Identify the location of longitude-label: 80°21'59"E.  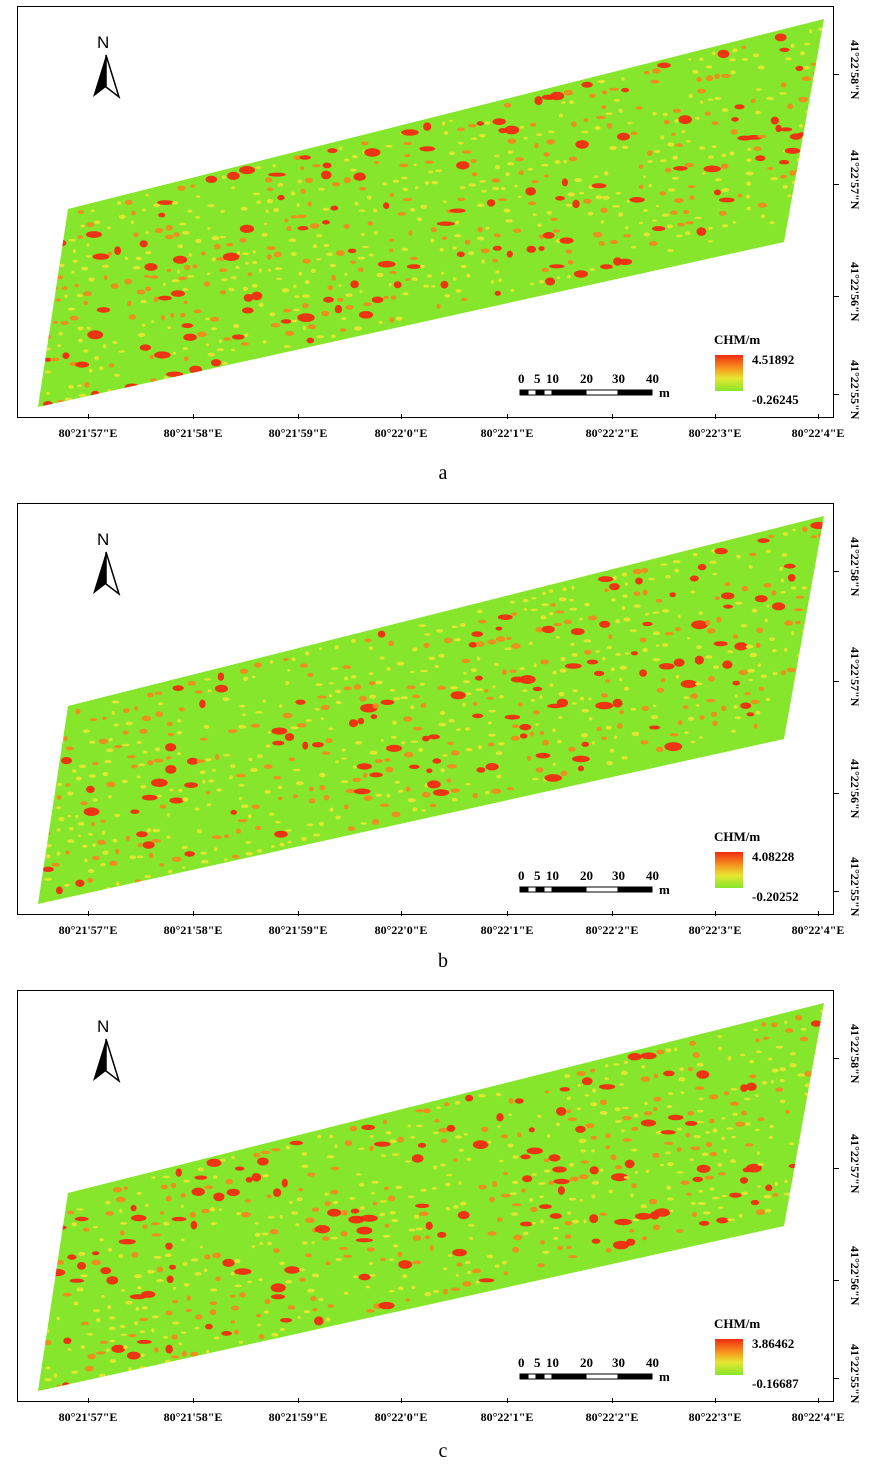
(298, 930).